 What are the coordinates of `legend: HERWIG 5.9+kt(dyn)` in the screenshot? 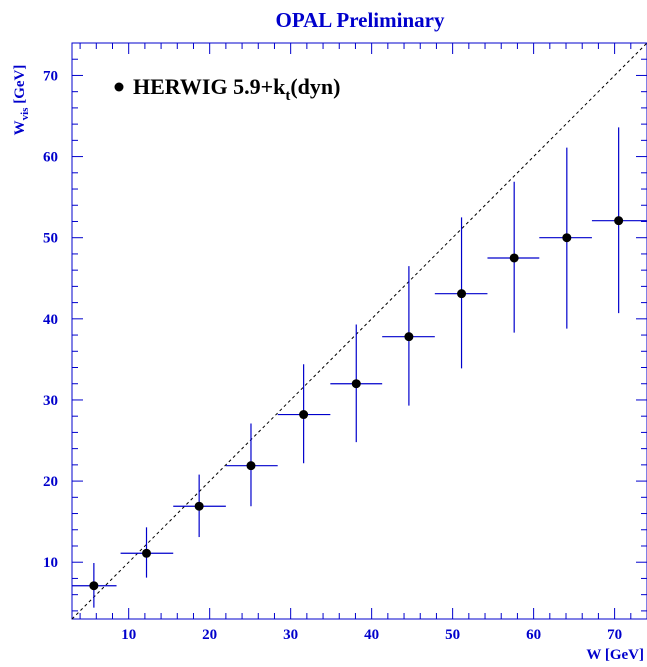 It's located at (227, 89).